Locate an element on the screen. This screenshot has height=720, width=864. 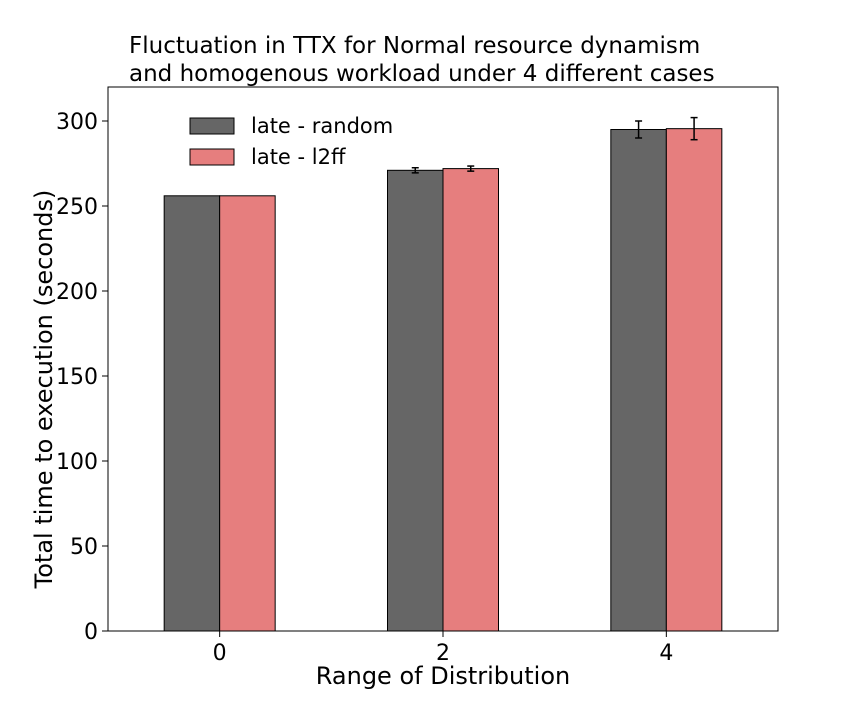
y-tick-label: 300 is located at coordinates (77, 122).